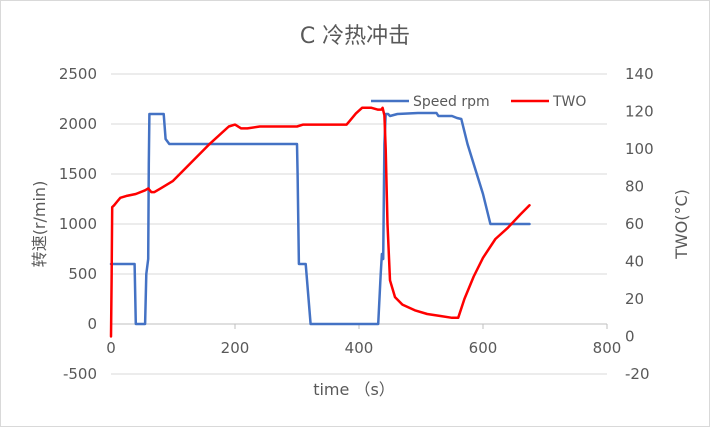 This screenshot has width=710, height=427. I want to click on y-right-tick-label: 80, so click(634, 187).